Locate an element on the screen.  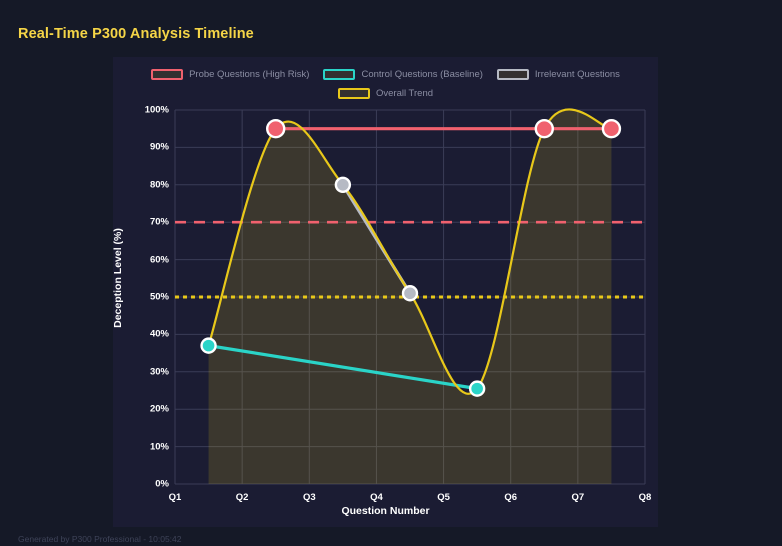
y-axis-tick: 70% is located at coordinates (159, 222).